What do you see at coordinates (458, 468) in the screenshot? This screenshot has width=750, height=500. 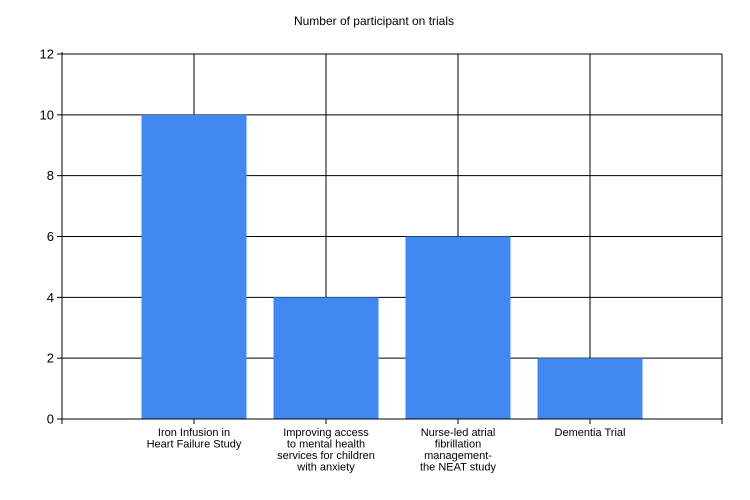 I see `x-category-label-line: the NEAT study` at bounding box center [458, 468].